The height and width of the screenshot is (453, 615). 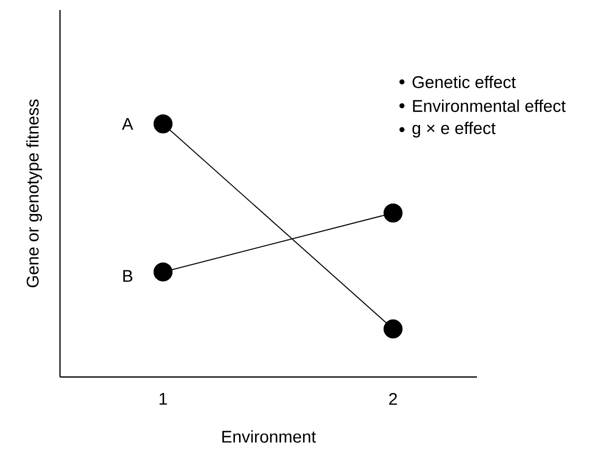 I want to click on series-label: A, so click(x=128, y=124).